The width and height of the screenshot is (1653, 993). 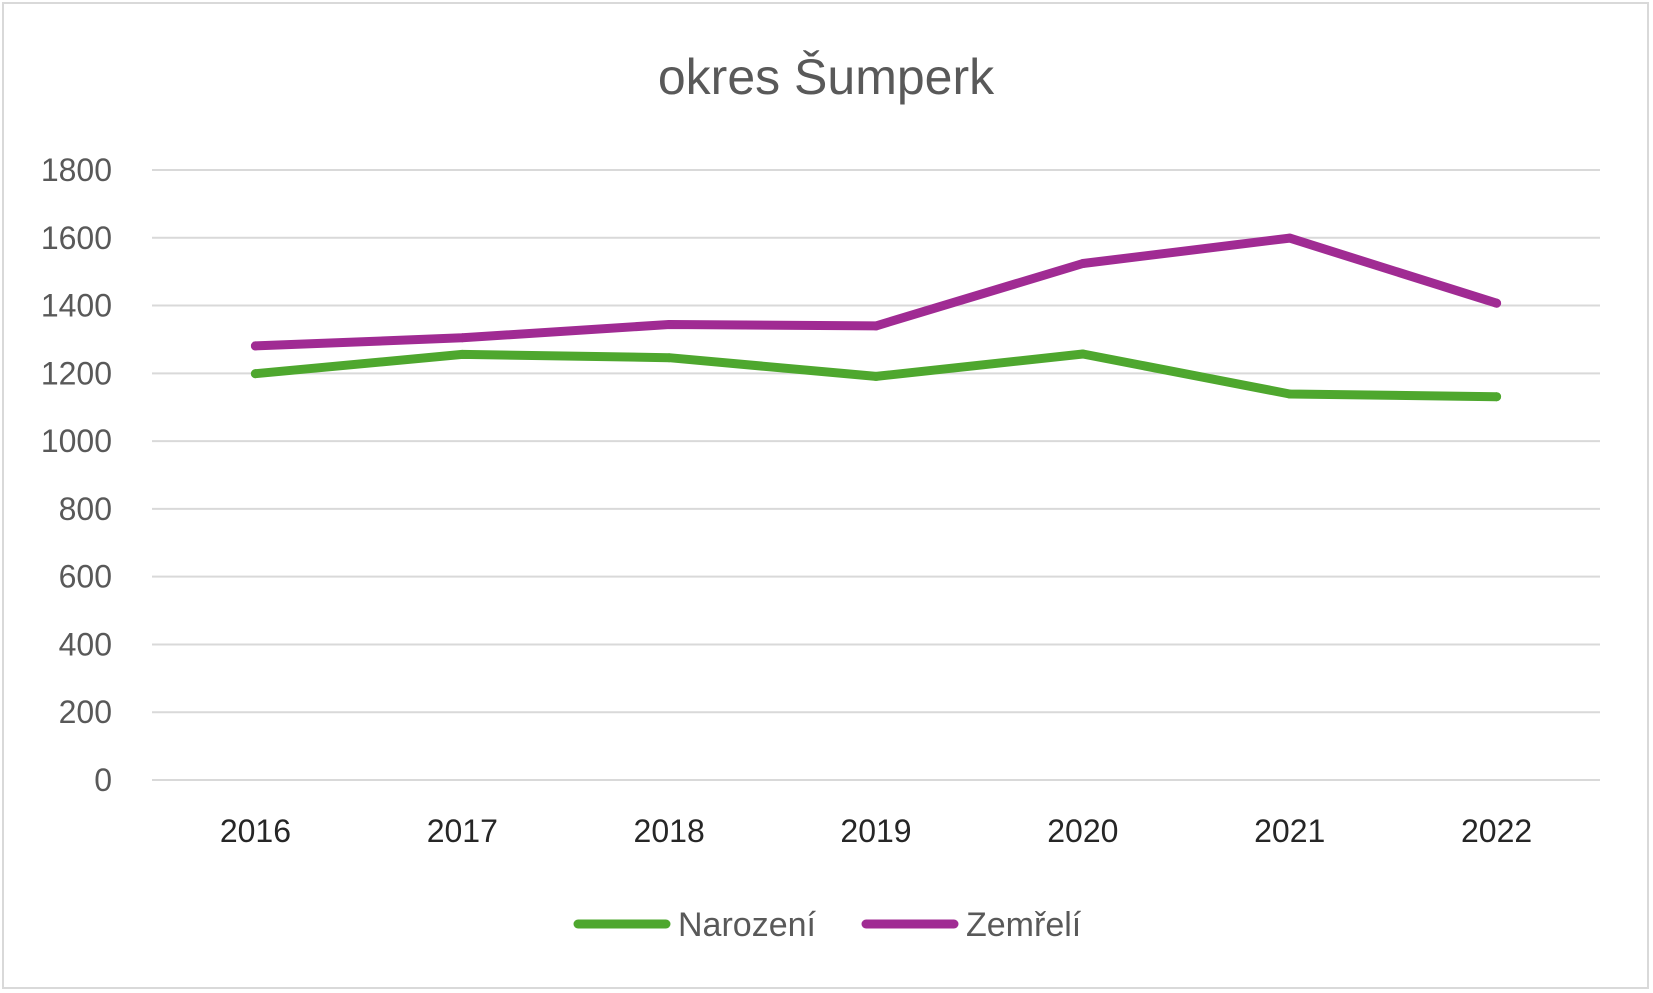 I want to click on legend-label-1: Zemřelí, so click(x=1024, y=925).